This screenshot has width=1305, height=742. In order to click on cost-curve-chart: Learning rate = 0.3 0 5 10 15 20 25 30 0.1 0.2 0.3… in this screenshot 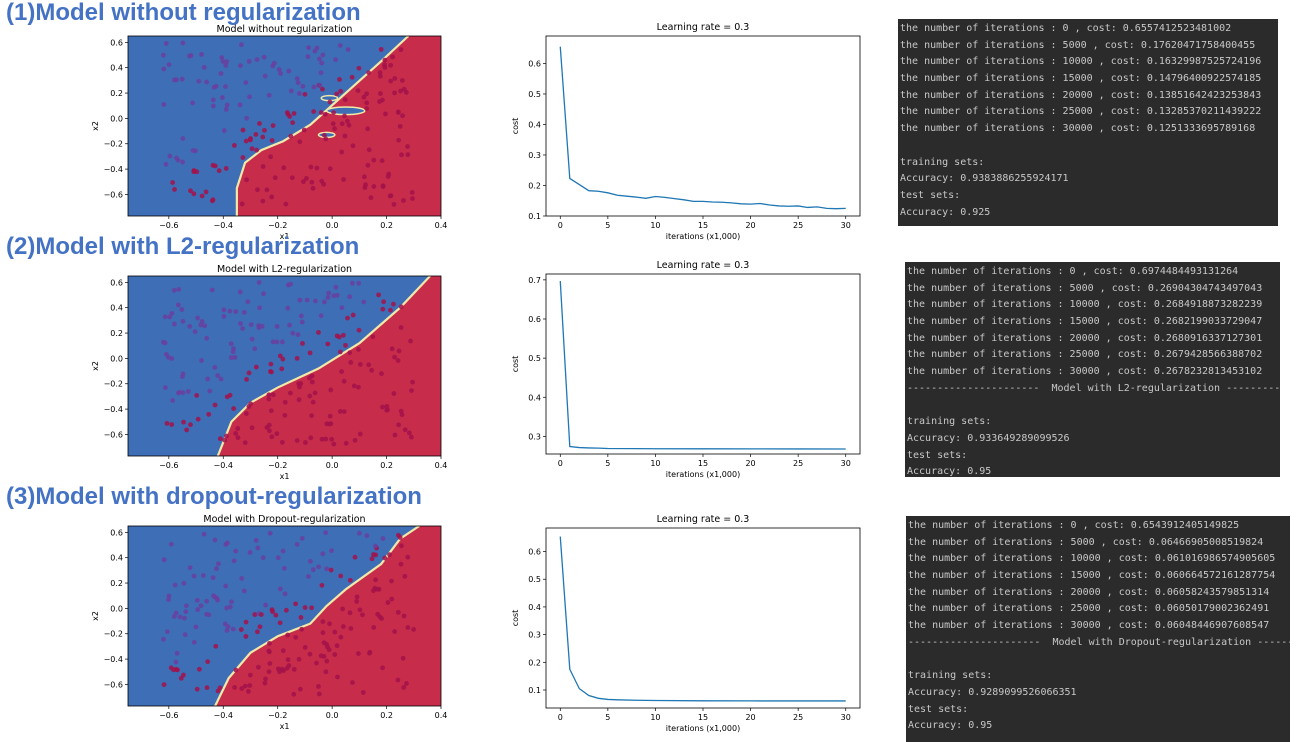, I will do `click(686, 131)`.